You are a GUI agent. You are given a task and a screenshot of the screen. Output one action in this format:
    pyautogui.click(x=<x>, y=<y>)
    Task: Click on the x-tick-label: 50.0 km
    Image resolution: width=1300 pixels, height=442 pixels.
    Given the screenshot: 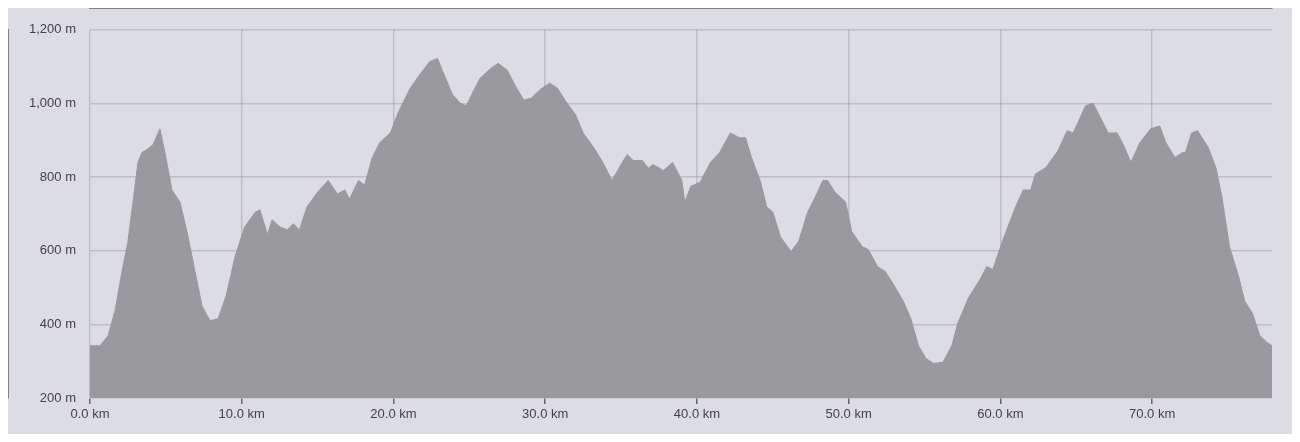 What is the action you would take?
    pyautogui.click(x=848, y=414)
    